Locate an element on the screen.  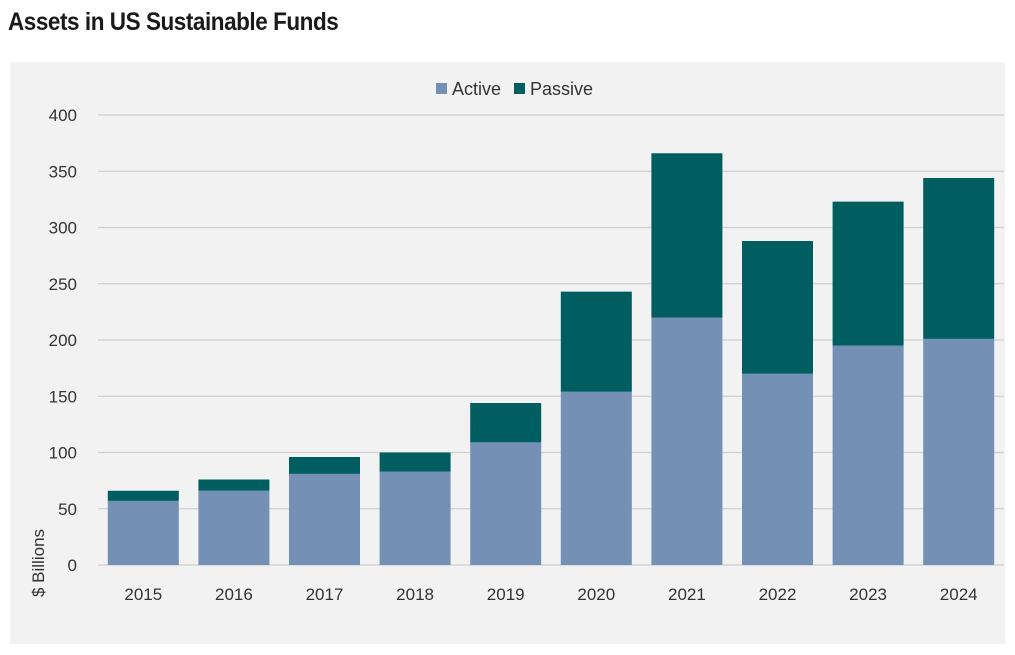
legend: Active Passive is located at coordinates (514, 89).